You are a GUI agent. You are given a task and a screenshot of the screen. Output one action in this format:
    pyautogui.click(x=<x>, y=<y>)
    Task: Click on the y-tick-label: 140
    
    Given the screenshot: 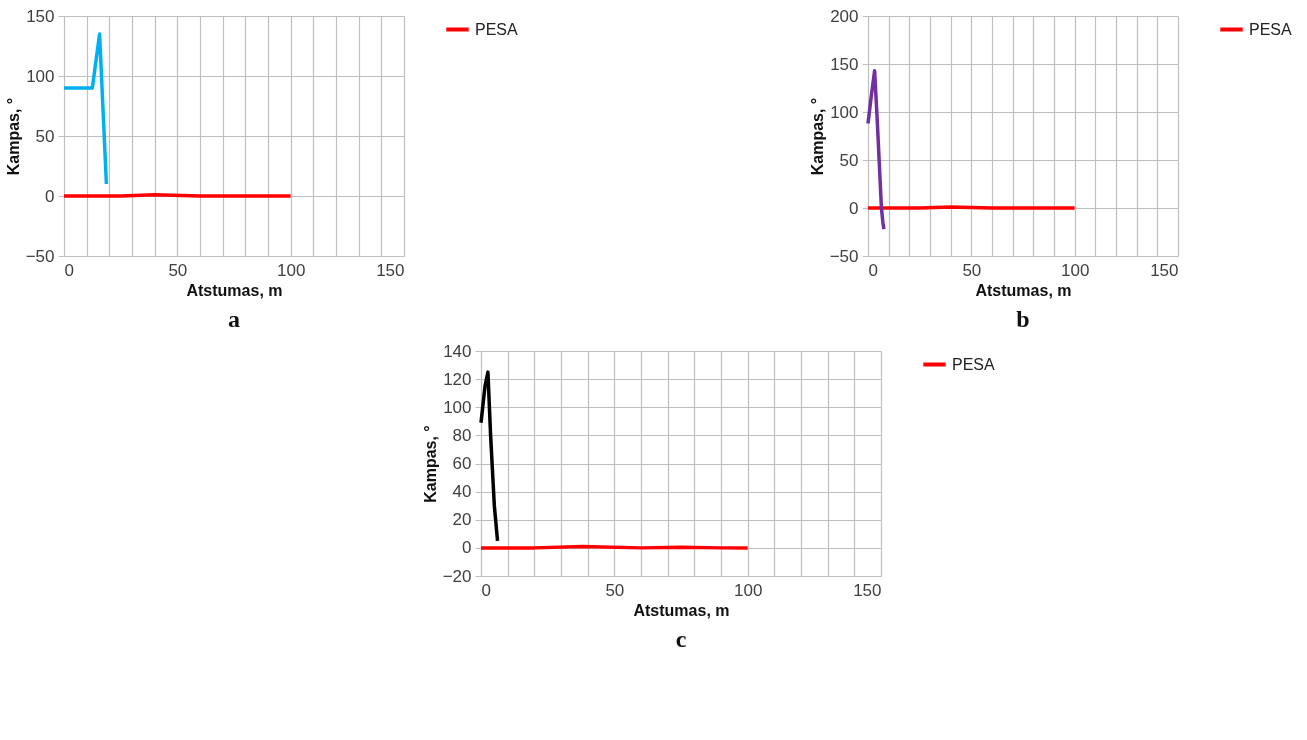 What is the action you would take?
    pyautogui.click(x=457, y=351)
    